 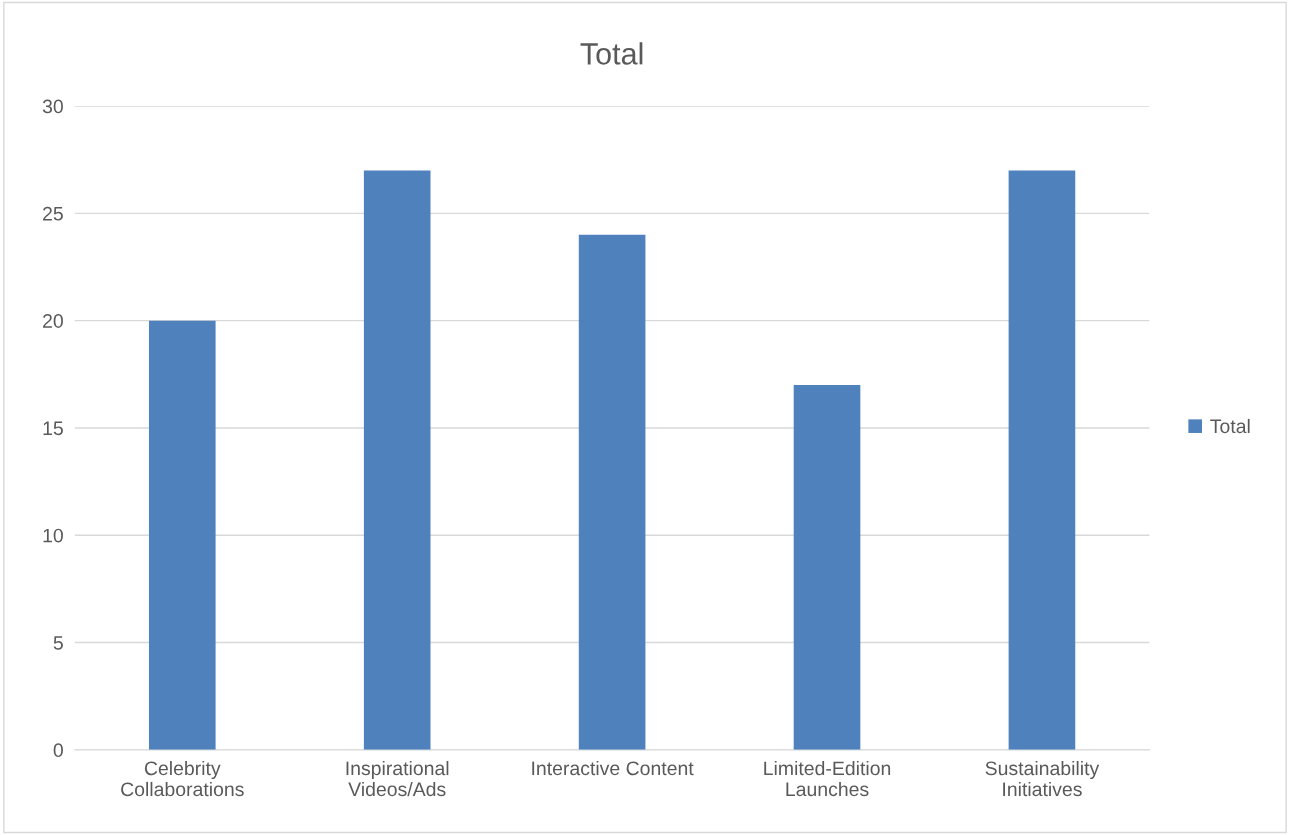 What do you see at coordinates (1230, 426) in the screenshot?
I see `legend-label: Total` at bounding box center [1230, 426].